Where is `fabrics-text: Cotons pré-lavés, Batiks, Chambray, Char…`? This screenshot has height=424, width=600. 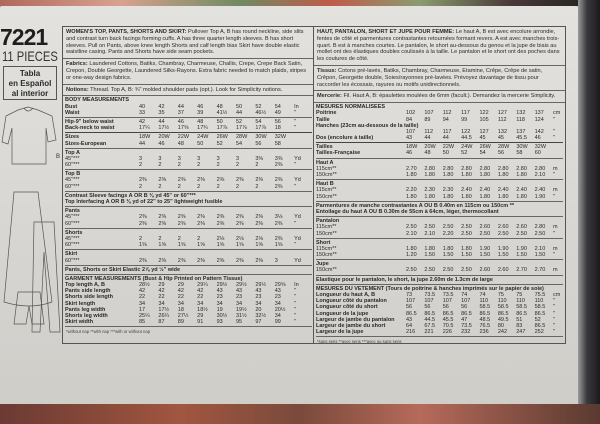
fabrics-text: Cotons pré-lavés, Batiks, Chambray, Char… is located at coordinates (430, 77).